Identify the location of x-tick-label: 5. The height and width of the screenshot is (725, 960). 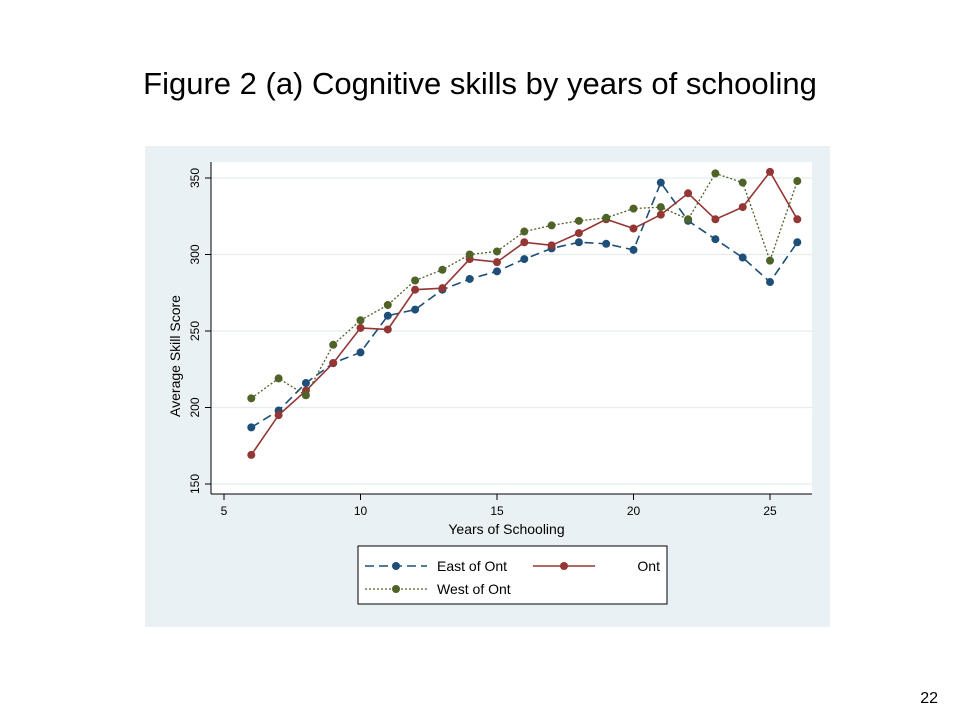
(224, 511).